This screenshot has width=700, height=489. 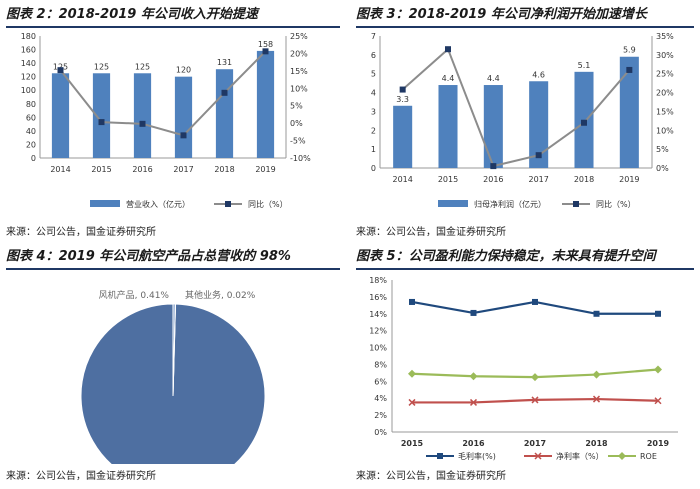 I want to click on y-tick-label: 4%, so click(x=380, y=398).